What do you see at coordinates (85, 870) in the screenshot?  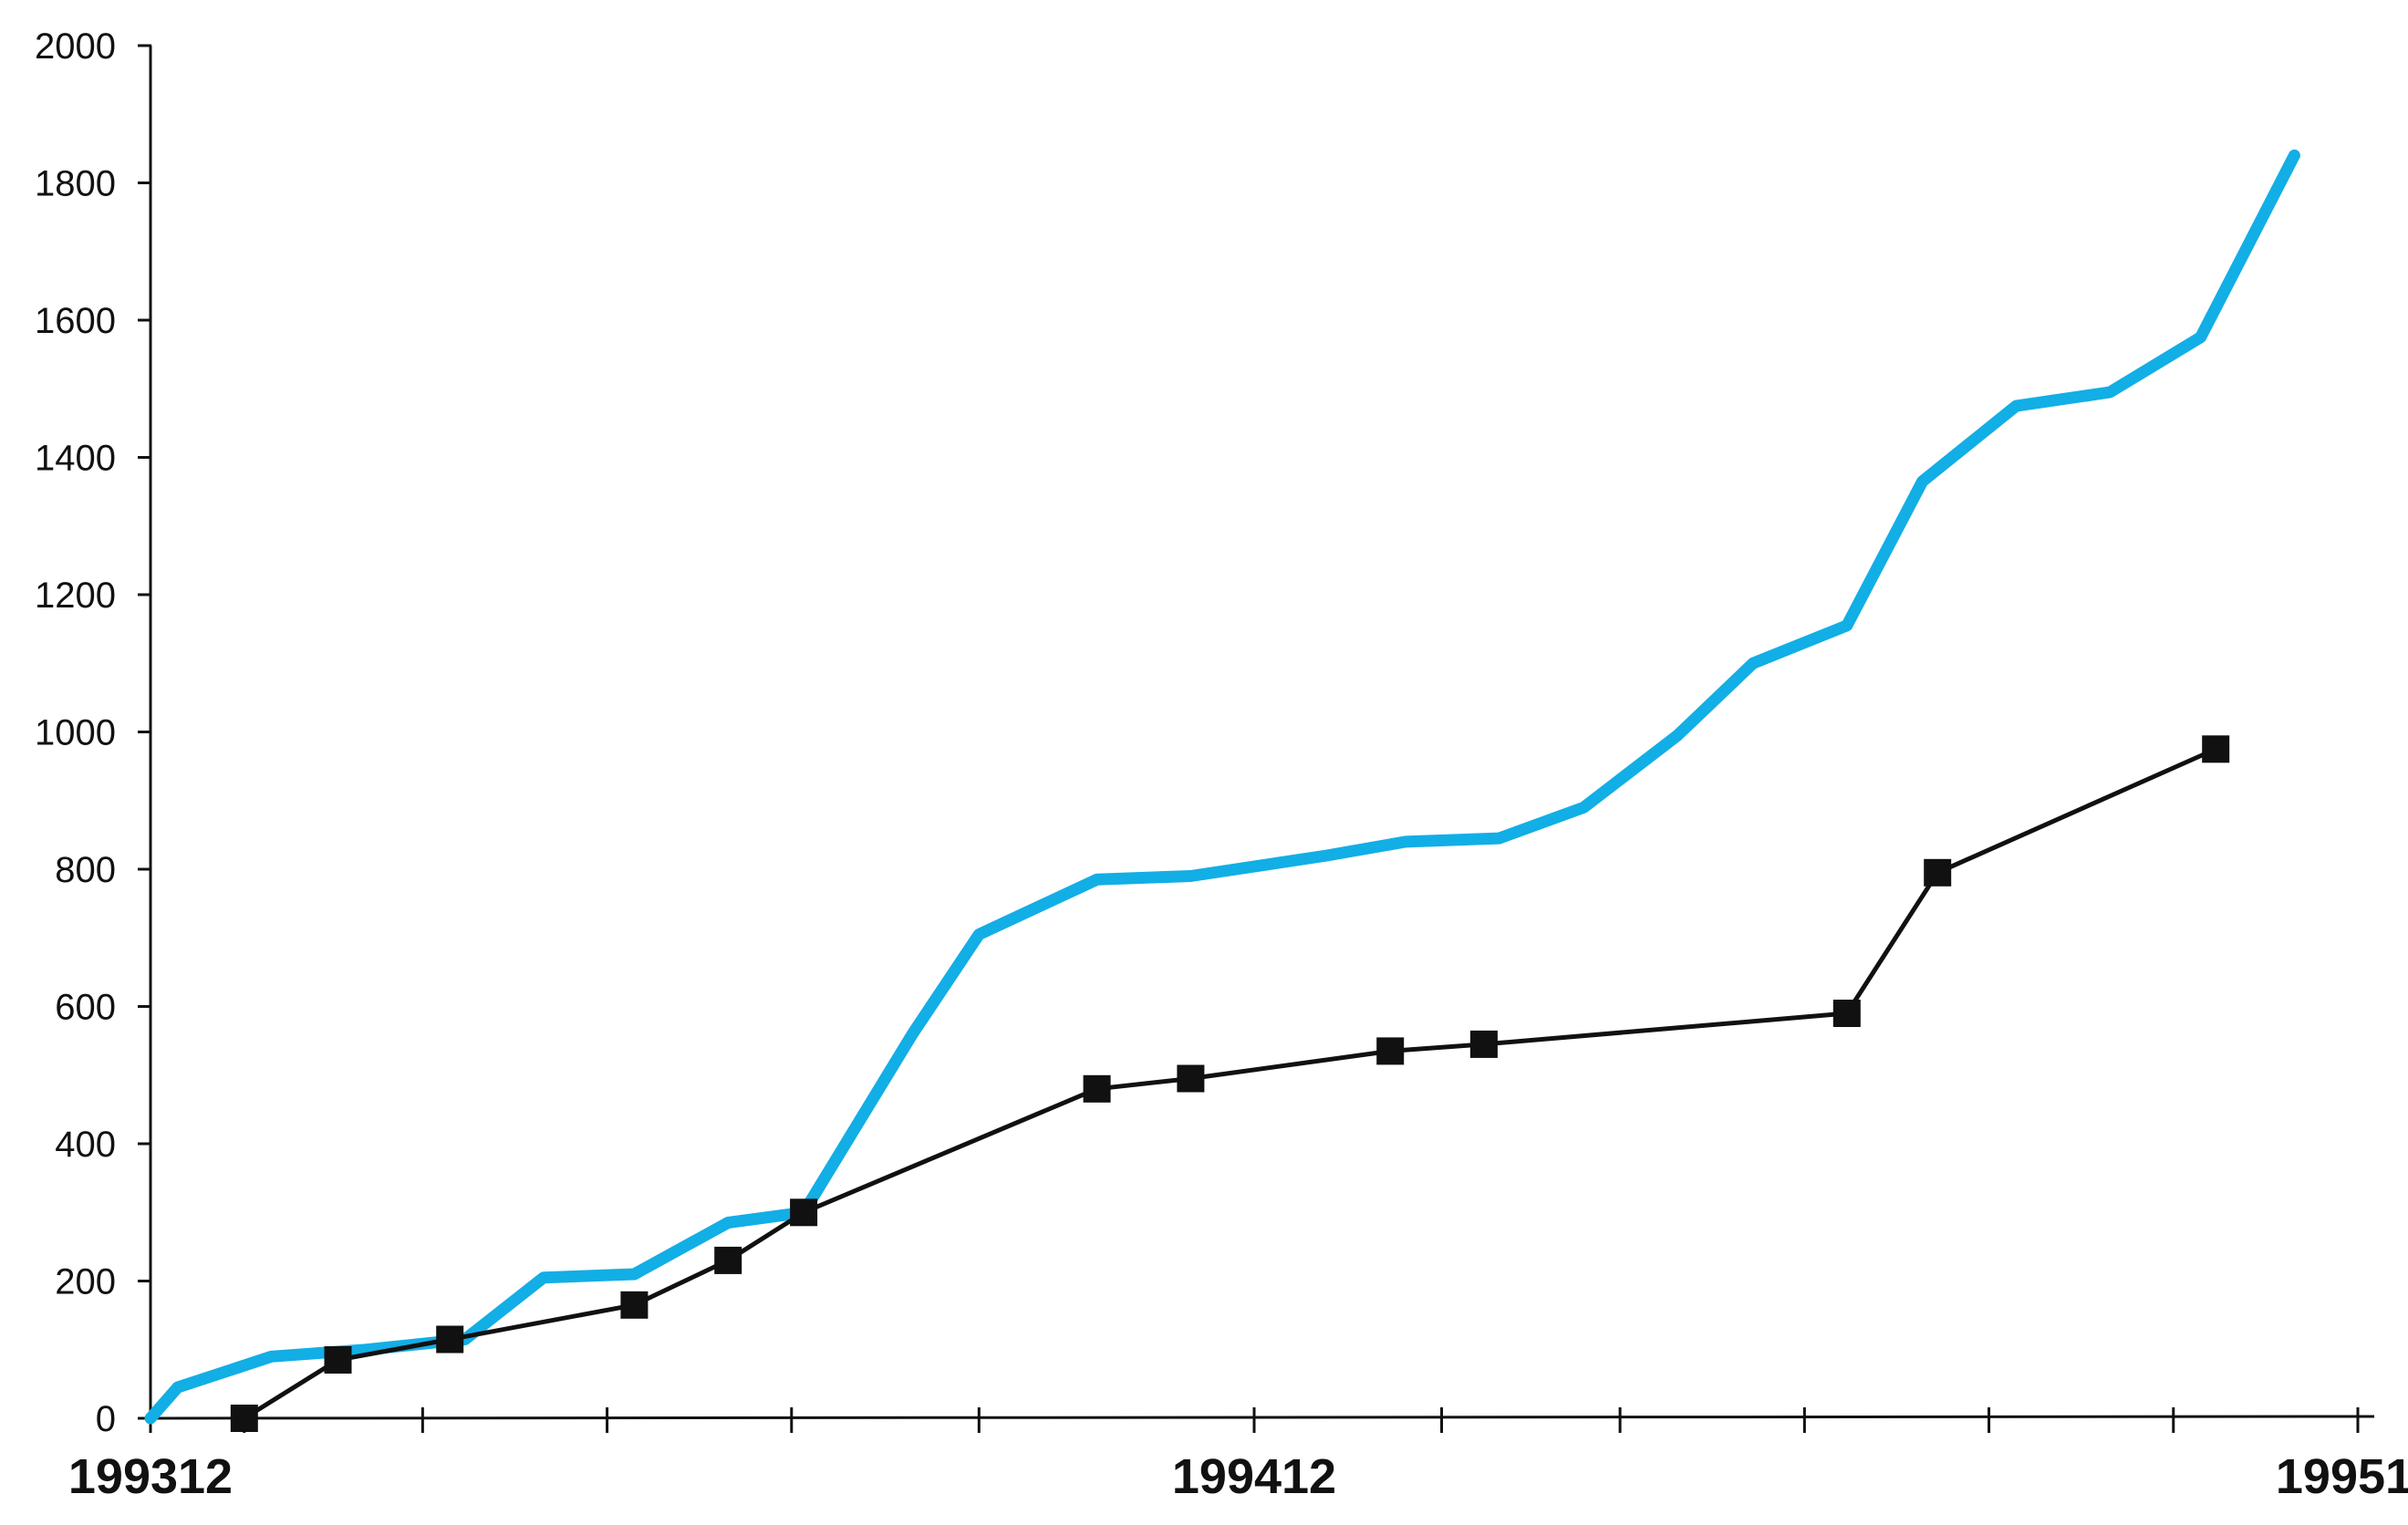 I see `y-tick-label: 800` at bounding box center [85, 870].